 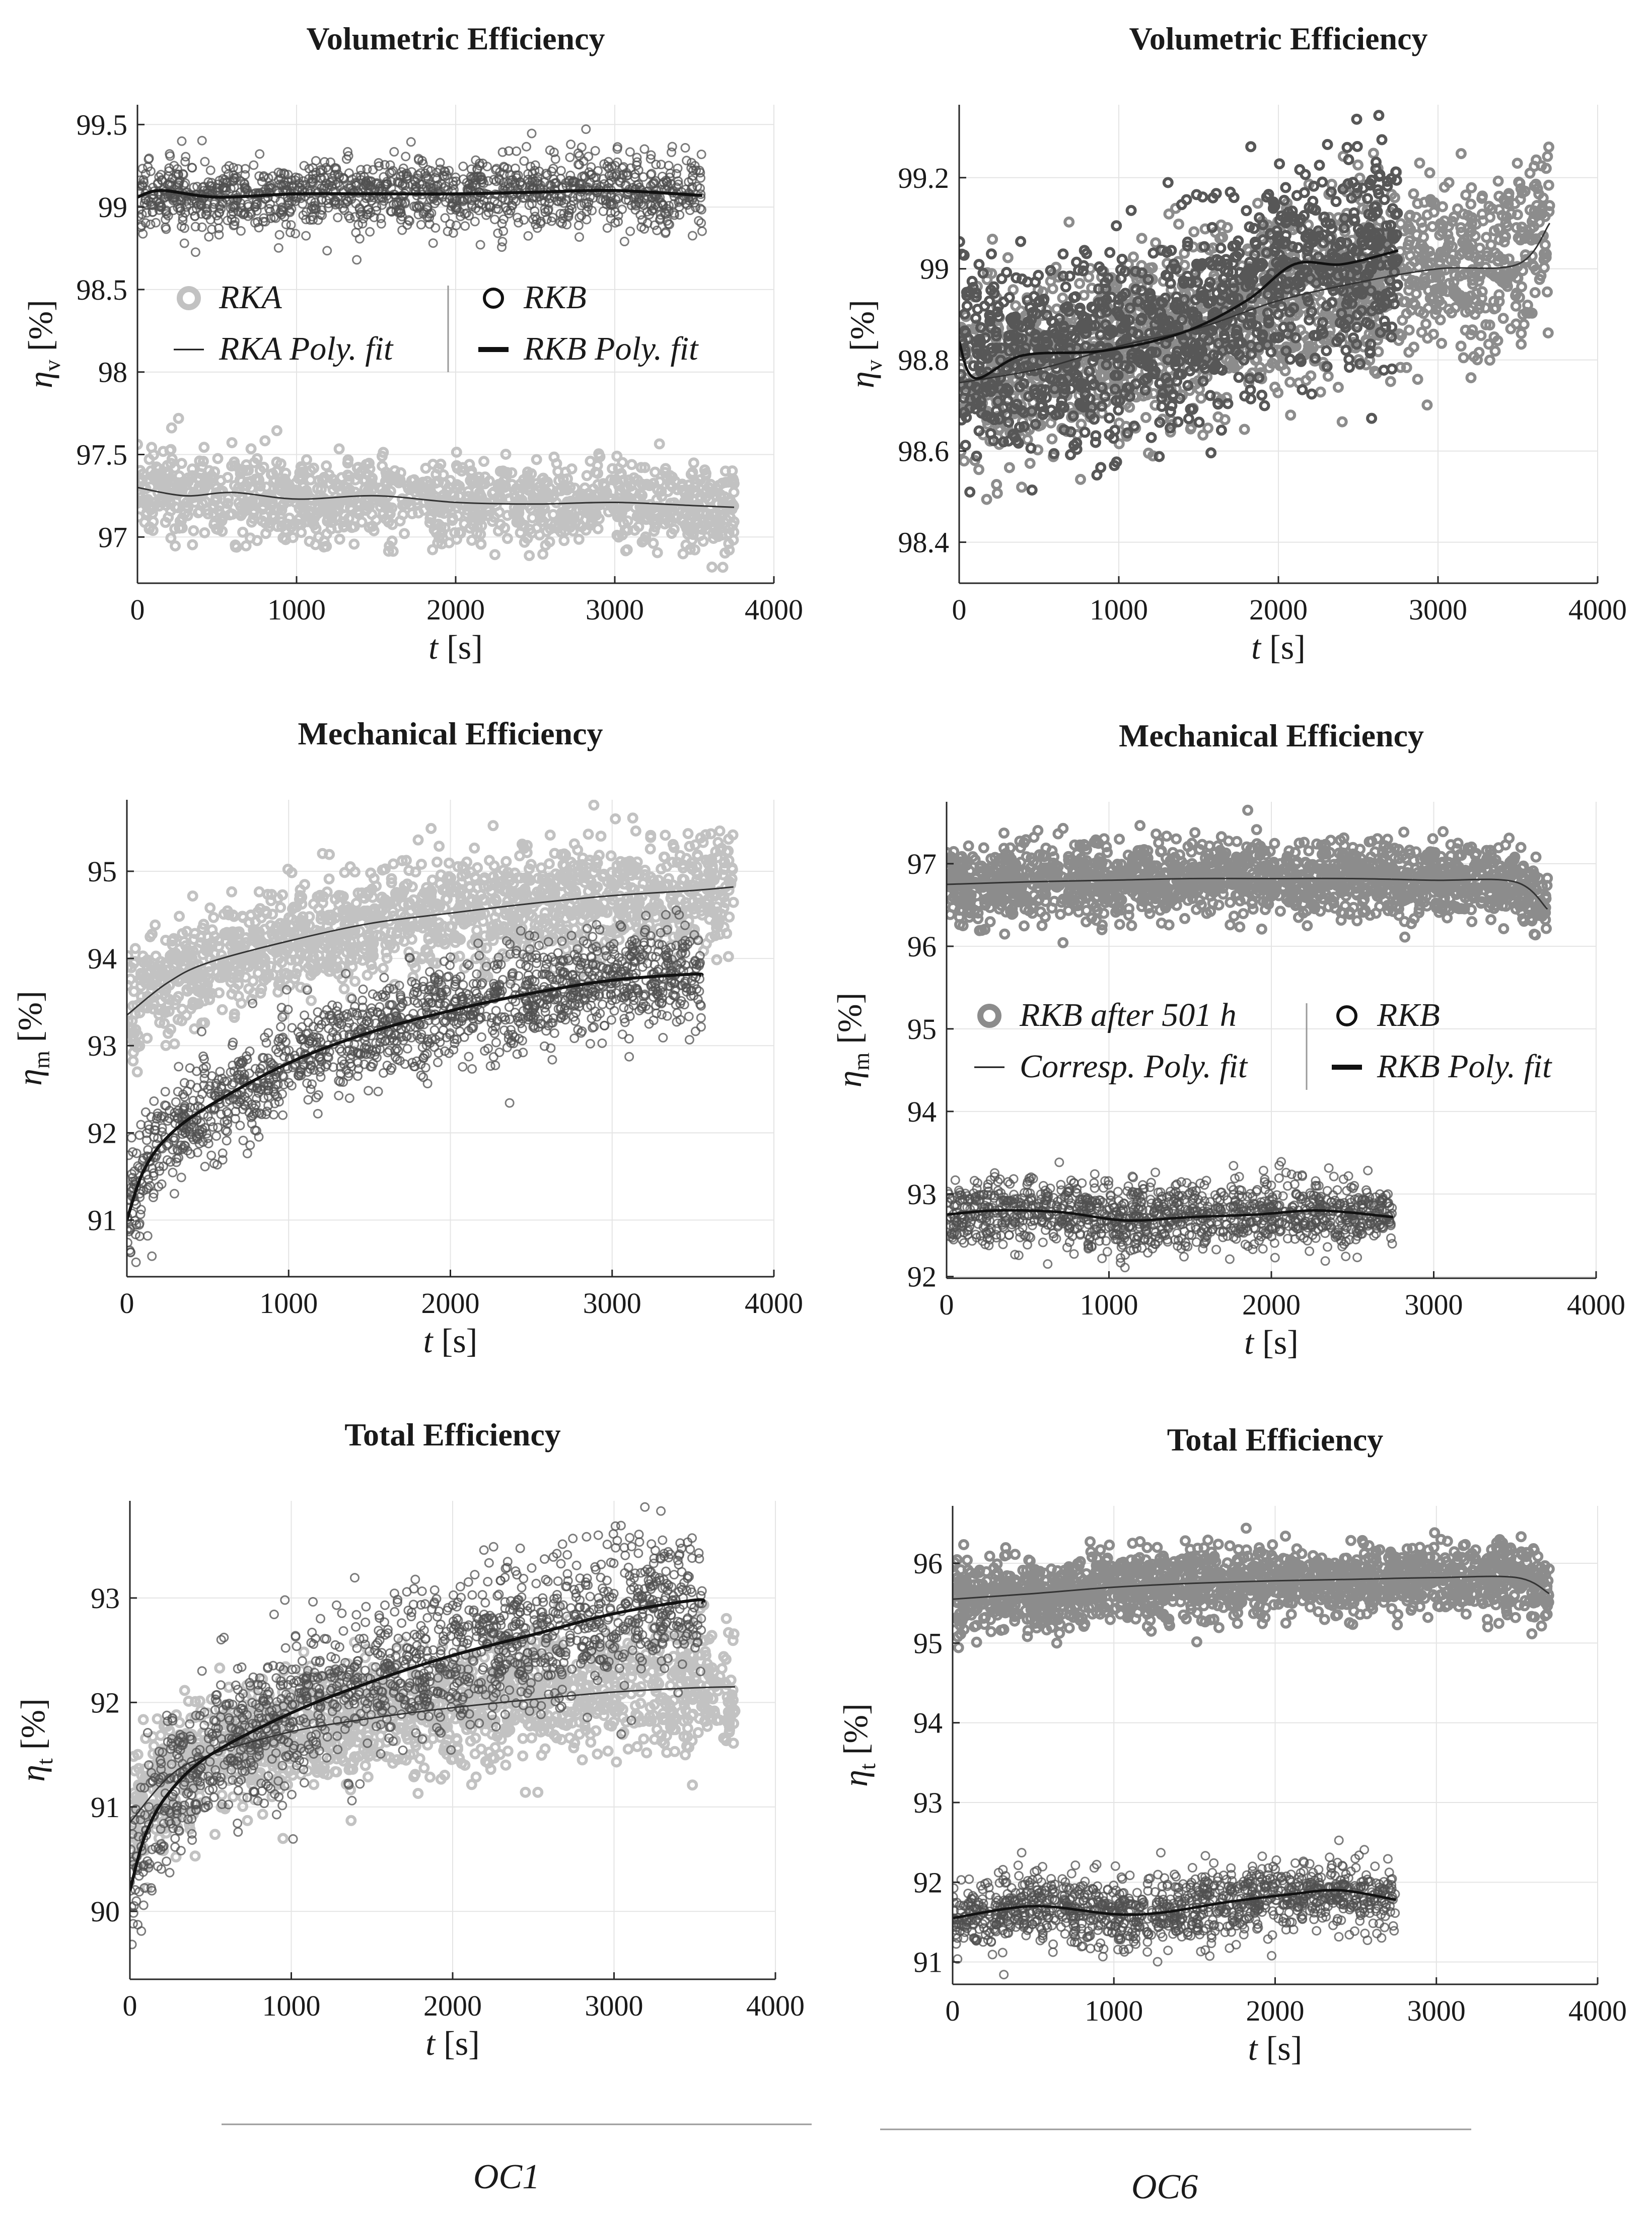 What do you see at coordinates (284, 348) in the screenshot?
I see `legend-item: RKA Poly. fit` at bounding box center [284, 348].